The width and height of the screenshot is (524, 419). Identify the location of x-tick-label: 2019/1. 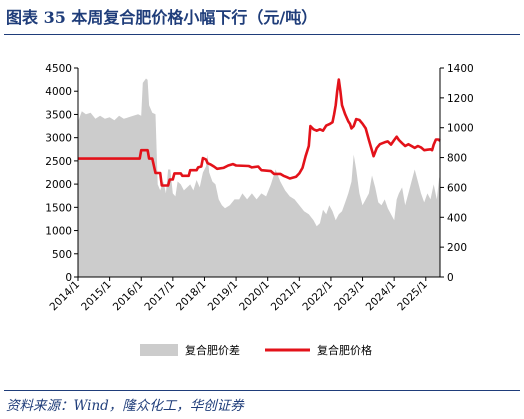
(223, 296).